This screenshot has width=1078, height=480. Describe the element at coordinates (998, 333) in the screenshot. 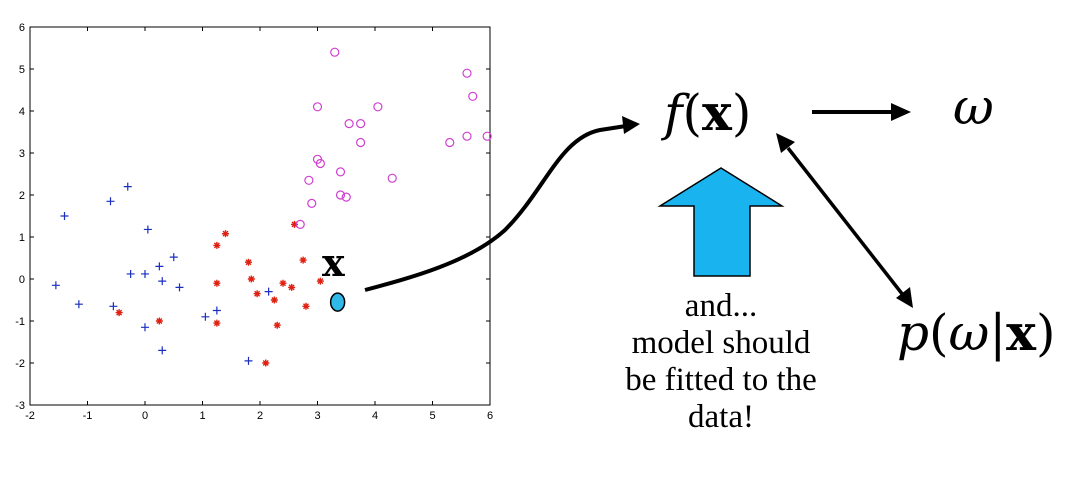

I see `bar-symbol: |` at that location.